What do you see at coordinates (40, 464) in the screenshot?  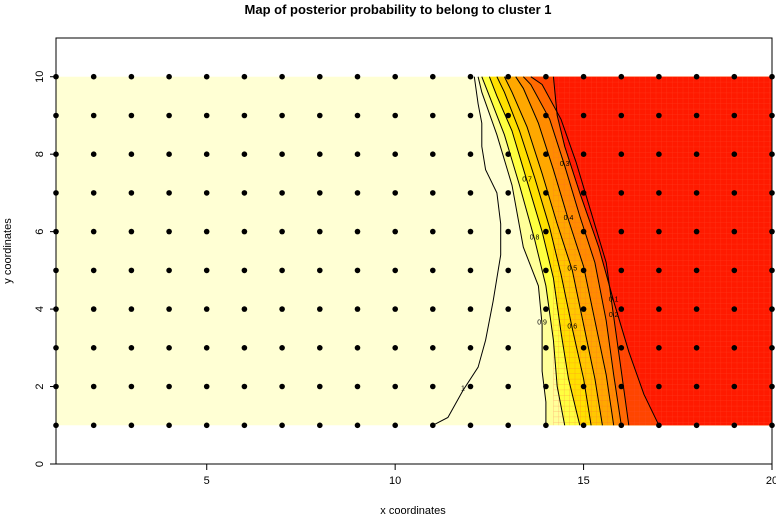 I see `y-tick-label: 0` at bounding box center [40, 464].